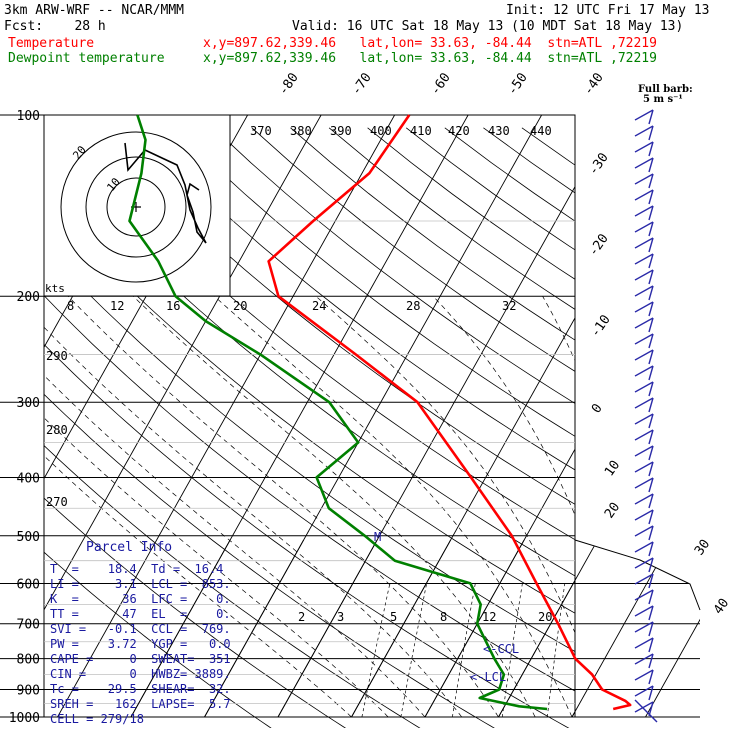  What do you see at coordinates (340, 617) in the screenshot?
I see `mixing-ratio-label: 3` at bounding box center [340, 617].